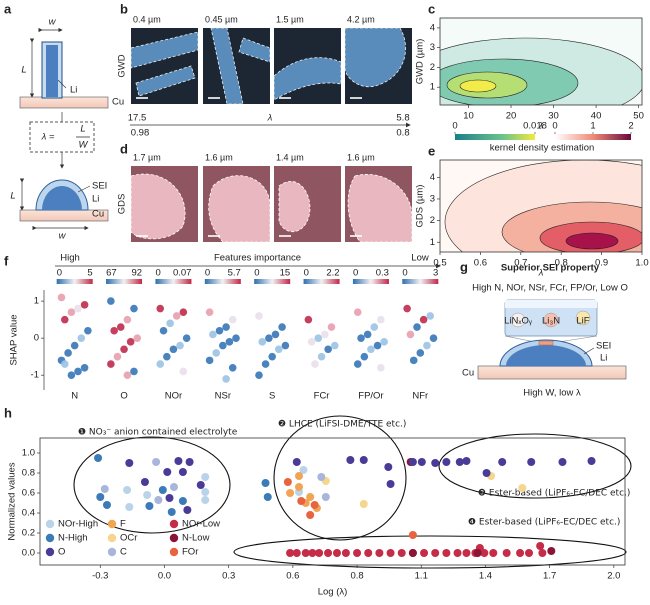 The width and height of the screenshot is (650, 605). What do you see at coordinates (36, 338) in the screenshot?
I see `y-tick-label: 0` at bounding box center [36, 338].